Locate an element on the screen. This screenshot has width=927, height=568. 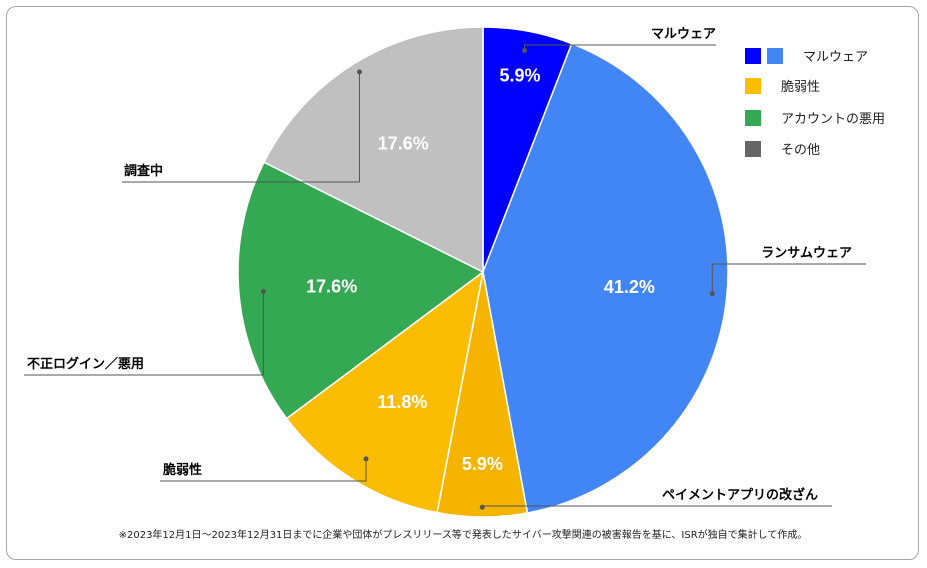
slice-value-label-4: 17.6% is located at coordinates (331, 286).